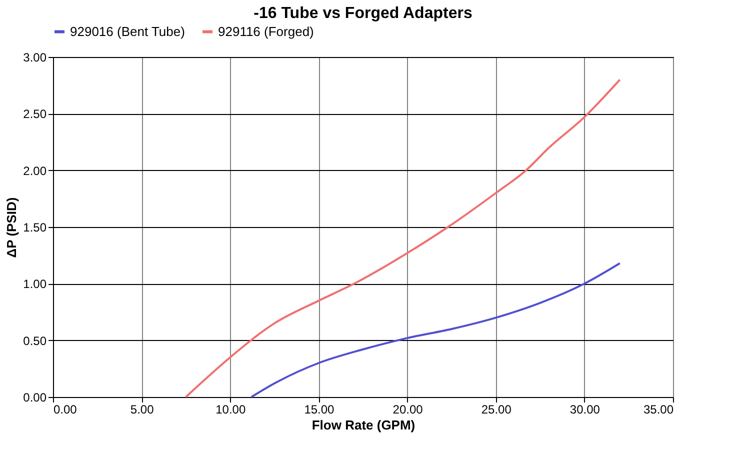 Image resolution: width=744 pixels, height=469 pixels. I want to click on legend-label: 929116 (Forged), so click(266, 31).